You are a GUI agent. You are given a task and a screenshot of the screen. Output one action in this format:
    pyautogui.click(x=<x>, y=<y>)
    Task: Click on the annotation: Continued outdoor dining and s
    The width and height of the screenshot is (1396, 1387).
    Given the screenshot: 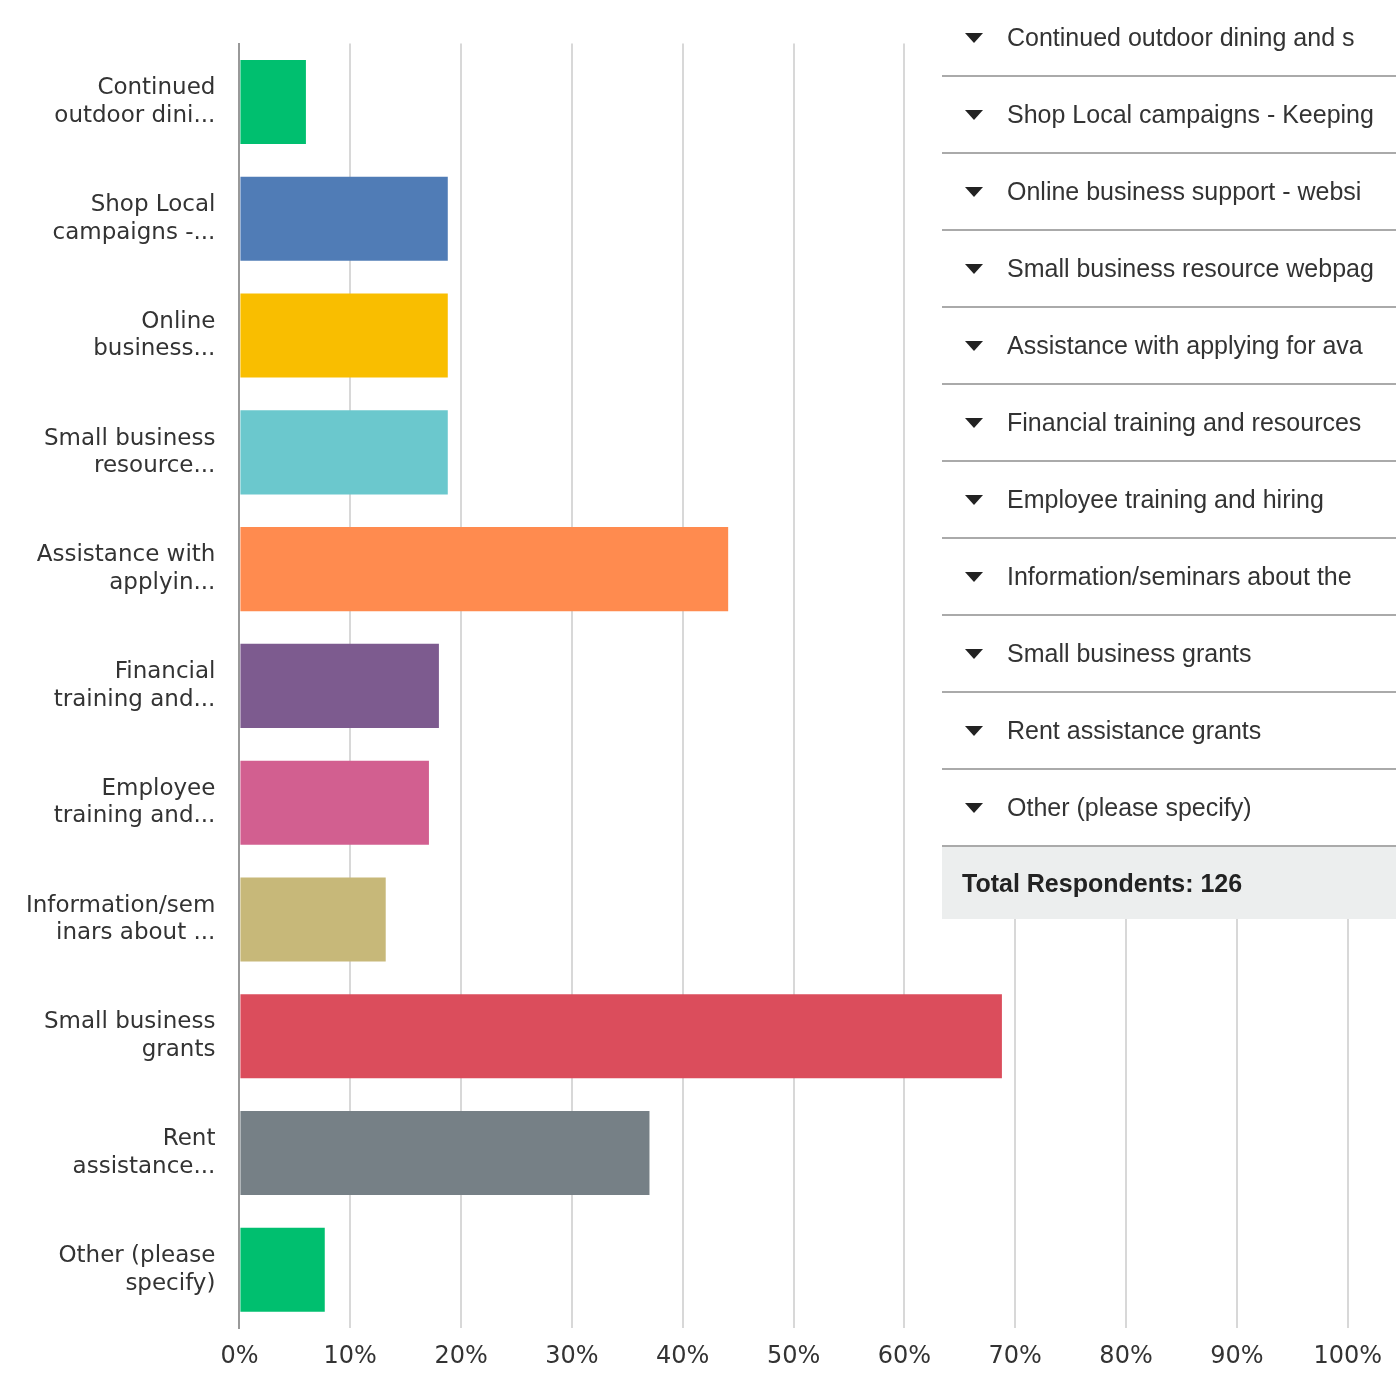 What is the action you would take?
    pyautogui.click(x=1181, y=37)
    